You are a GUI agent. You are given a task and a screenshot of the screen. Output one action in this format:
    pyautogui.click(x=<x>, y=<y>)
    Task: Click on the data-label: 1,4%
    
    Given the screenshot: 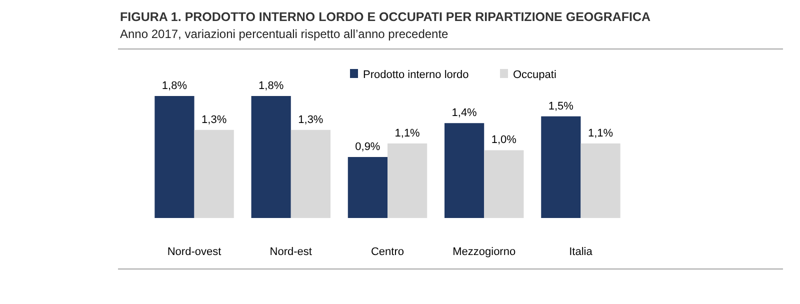 What is the action you would take?
    pyautogui.click(x=465, y=113)
    